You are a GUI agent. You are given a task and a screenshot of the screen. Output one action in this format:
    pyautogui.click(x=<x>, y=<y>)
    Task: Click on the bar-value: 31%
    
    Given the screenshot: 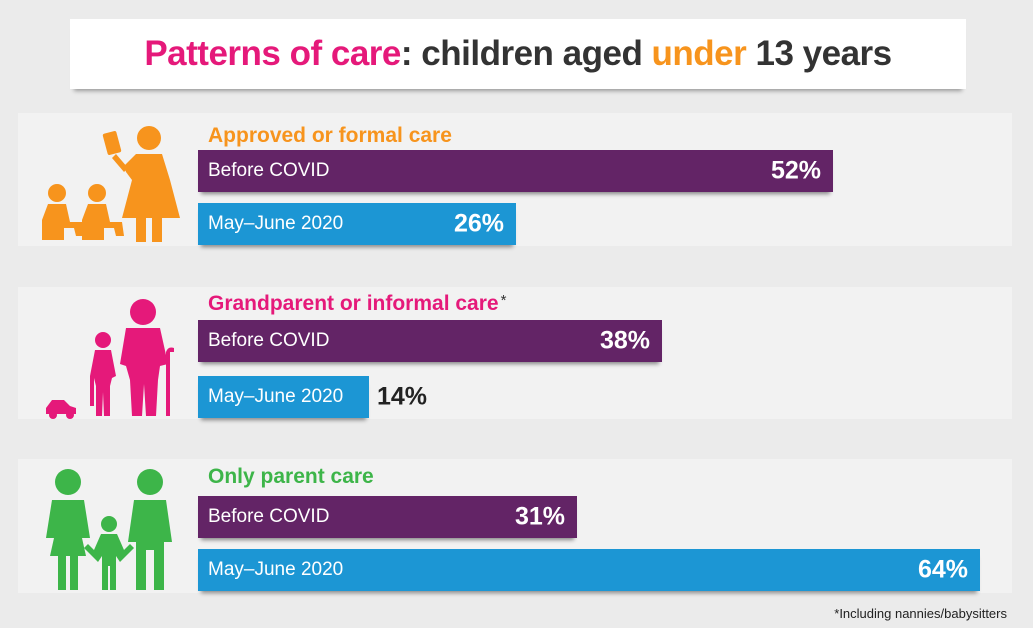 What is the action you would take?
    pyautogui.click(x=539, y=516)
    